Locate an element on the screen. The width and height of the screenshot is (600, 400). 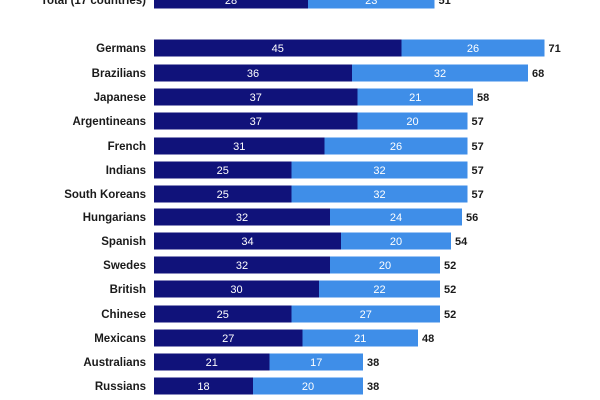
segment-value-label: 22 is located at coordinates (379, 290).